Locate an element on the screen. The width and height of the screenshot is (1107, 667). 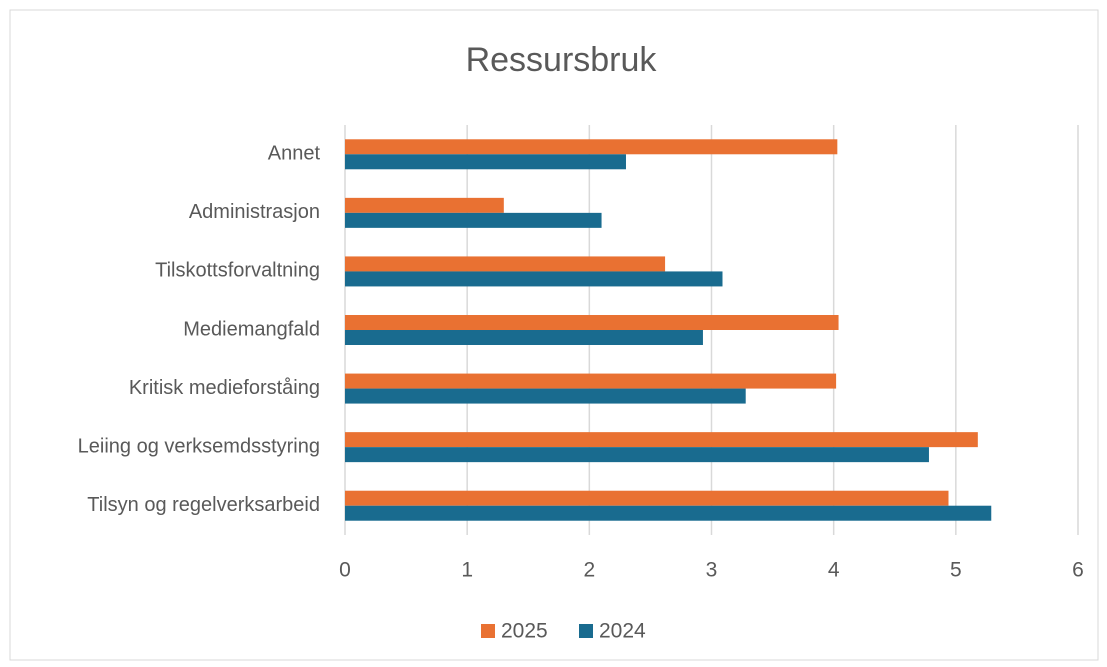
y-tick-label: Annet is located at coordinates (294, 154).